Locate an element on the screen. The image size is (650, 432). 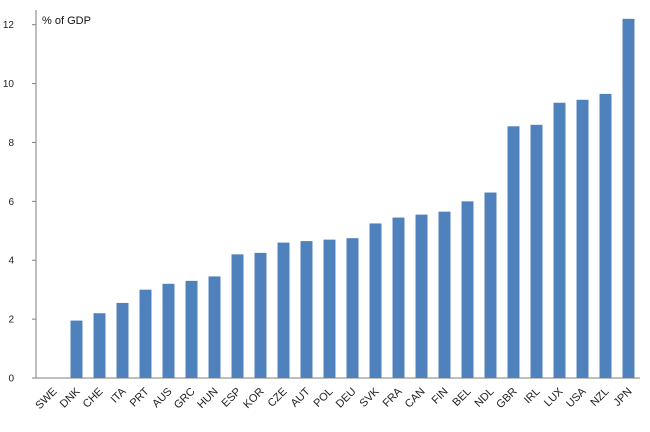
x-tick-label-bel: BEL is located at coordinates (461, 397).